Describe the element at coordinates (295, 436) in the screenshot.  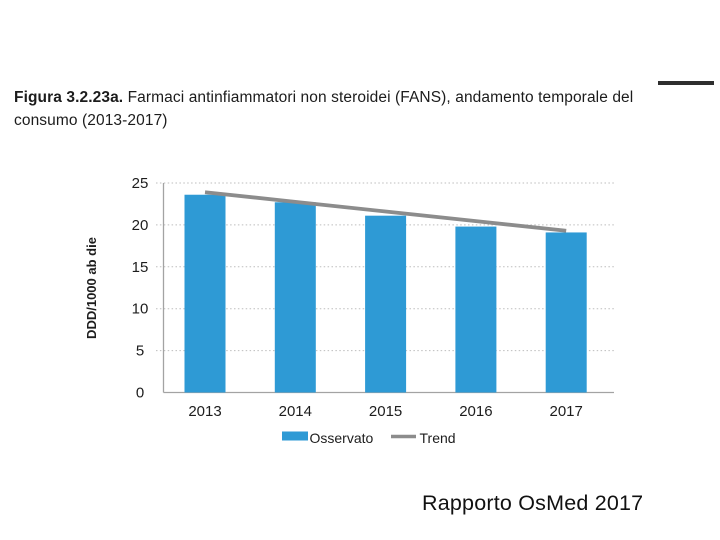
I see `legend-swatch-osservato` at that location.